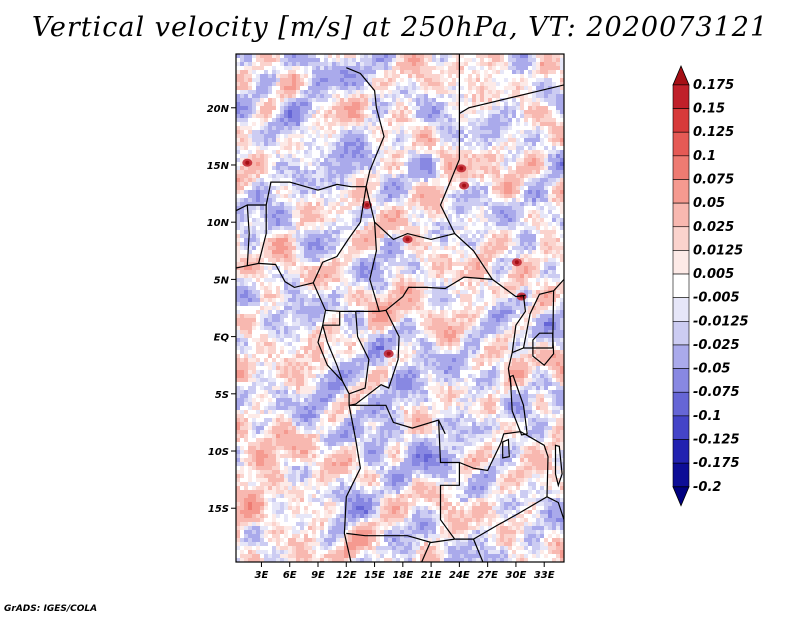 The height and width of the screenshot is (618, 800). Describe the element at coordinates (709, 203) in the screenshot. I see `colorbar-label: 0.05` at that location.